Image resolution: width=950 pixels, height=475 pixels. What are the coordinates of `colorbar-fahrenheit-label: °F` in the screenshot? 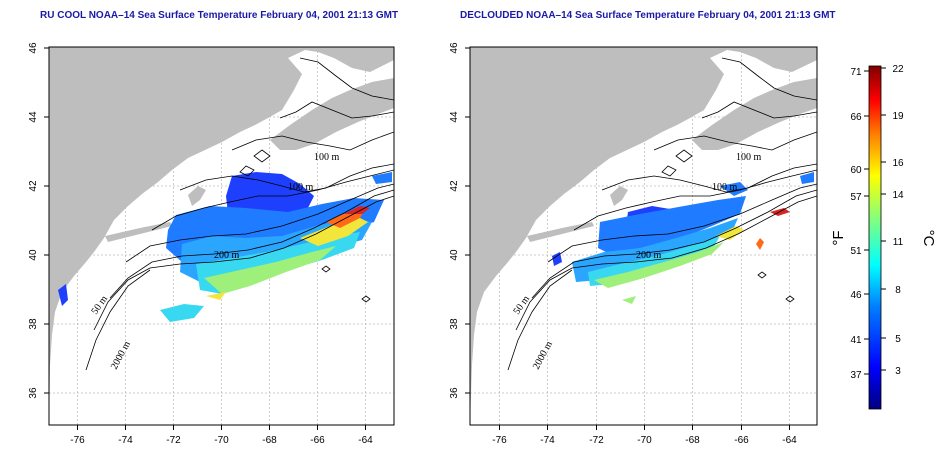 It's located at (838, 237).